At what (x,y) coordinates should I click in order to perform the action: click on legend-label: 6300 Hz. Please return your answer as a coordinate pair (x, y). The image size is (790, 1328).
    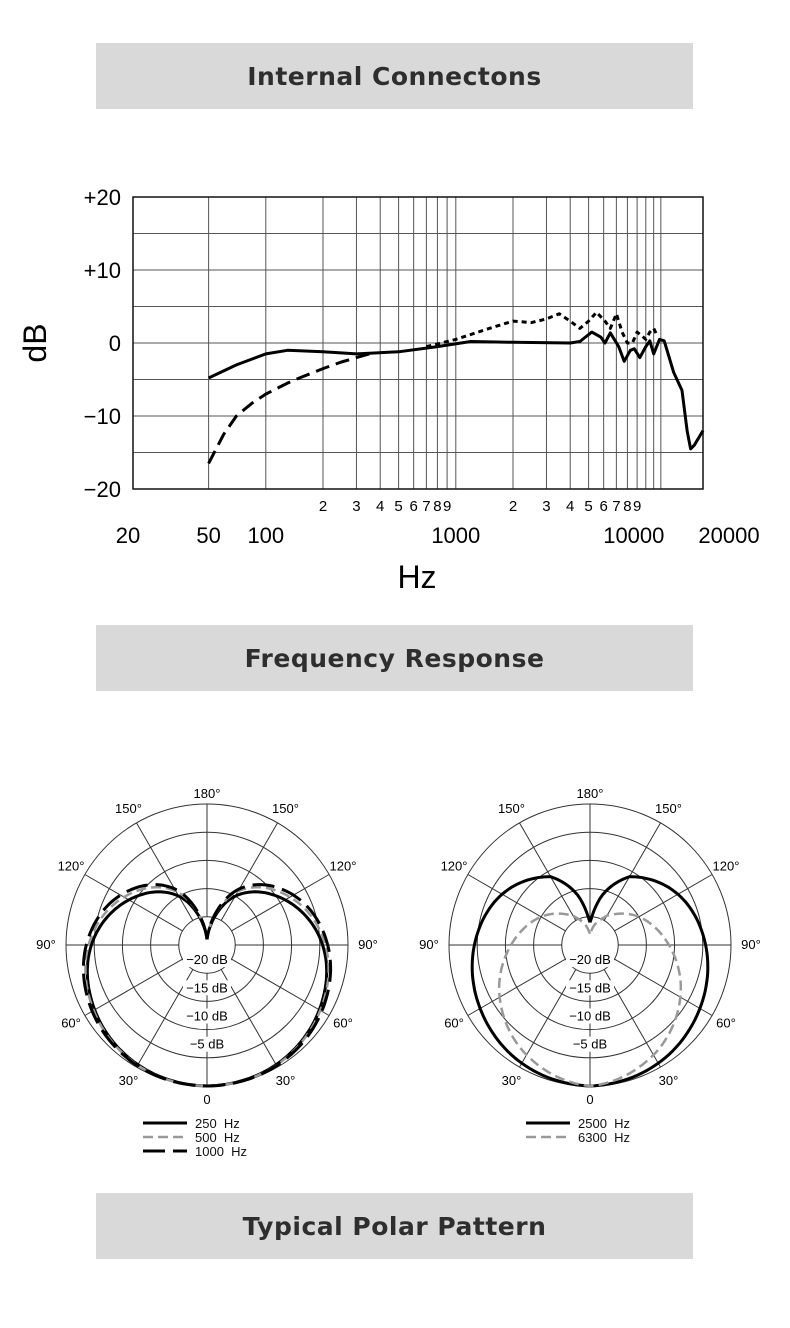
    Looking at the image, I should click on (604, 1137).